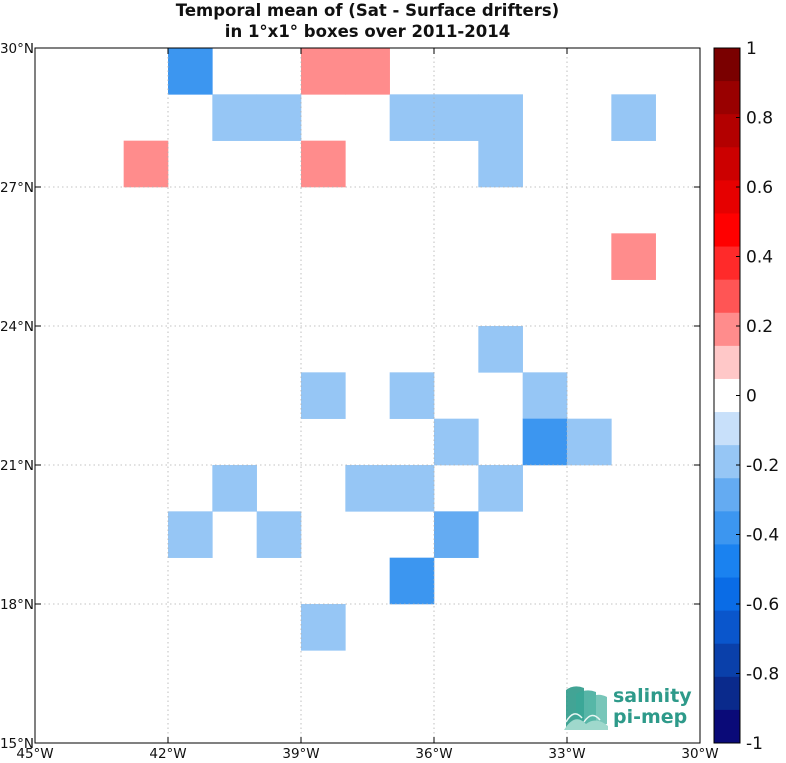  What do you see at coordinates (300, 754) in the screenshot?
I see `x-tick-label: 39°W` at bounding box center [300, 754].